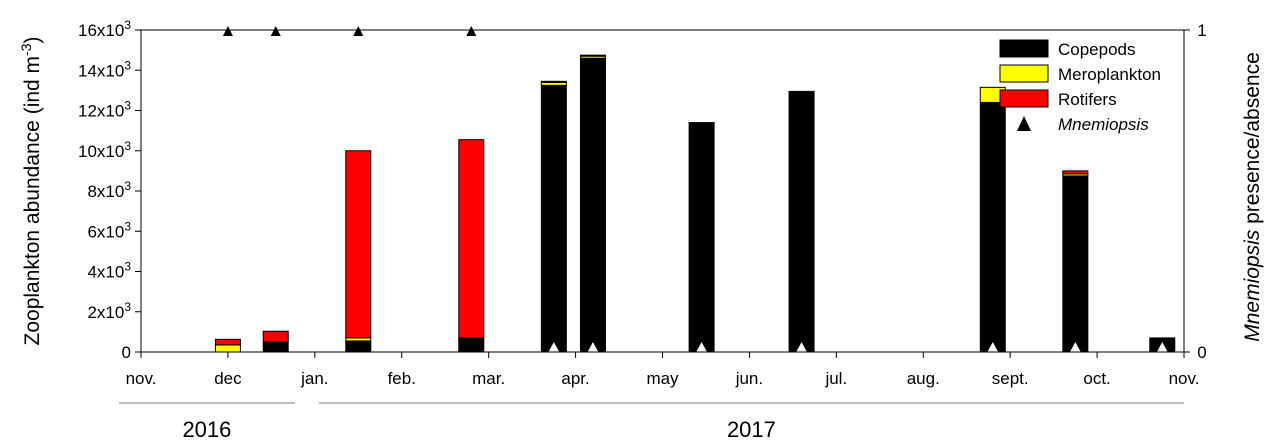 The height and width of the screenshot is (443, 1277). Describe the element at coordinates (109, 311) in the screenshot. I see `y-tick-label: 2x10³` at that location.